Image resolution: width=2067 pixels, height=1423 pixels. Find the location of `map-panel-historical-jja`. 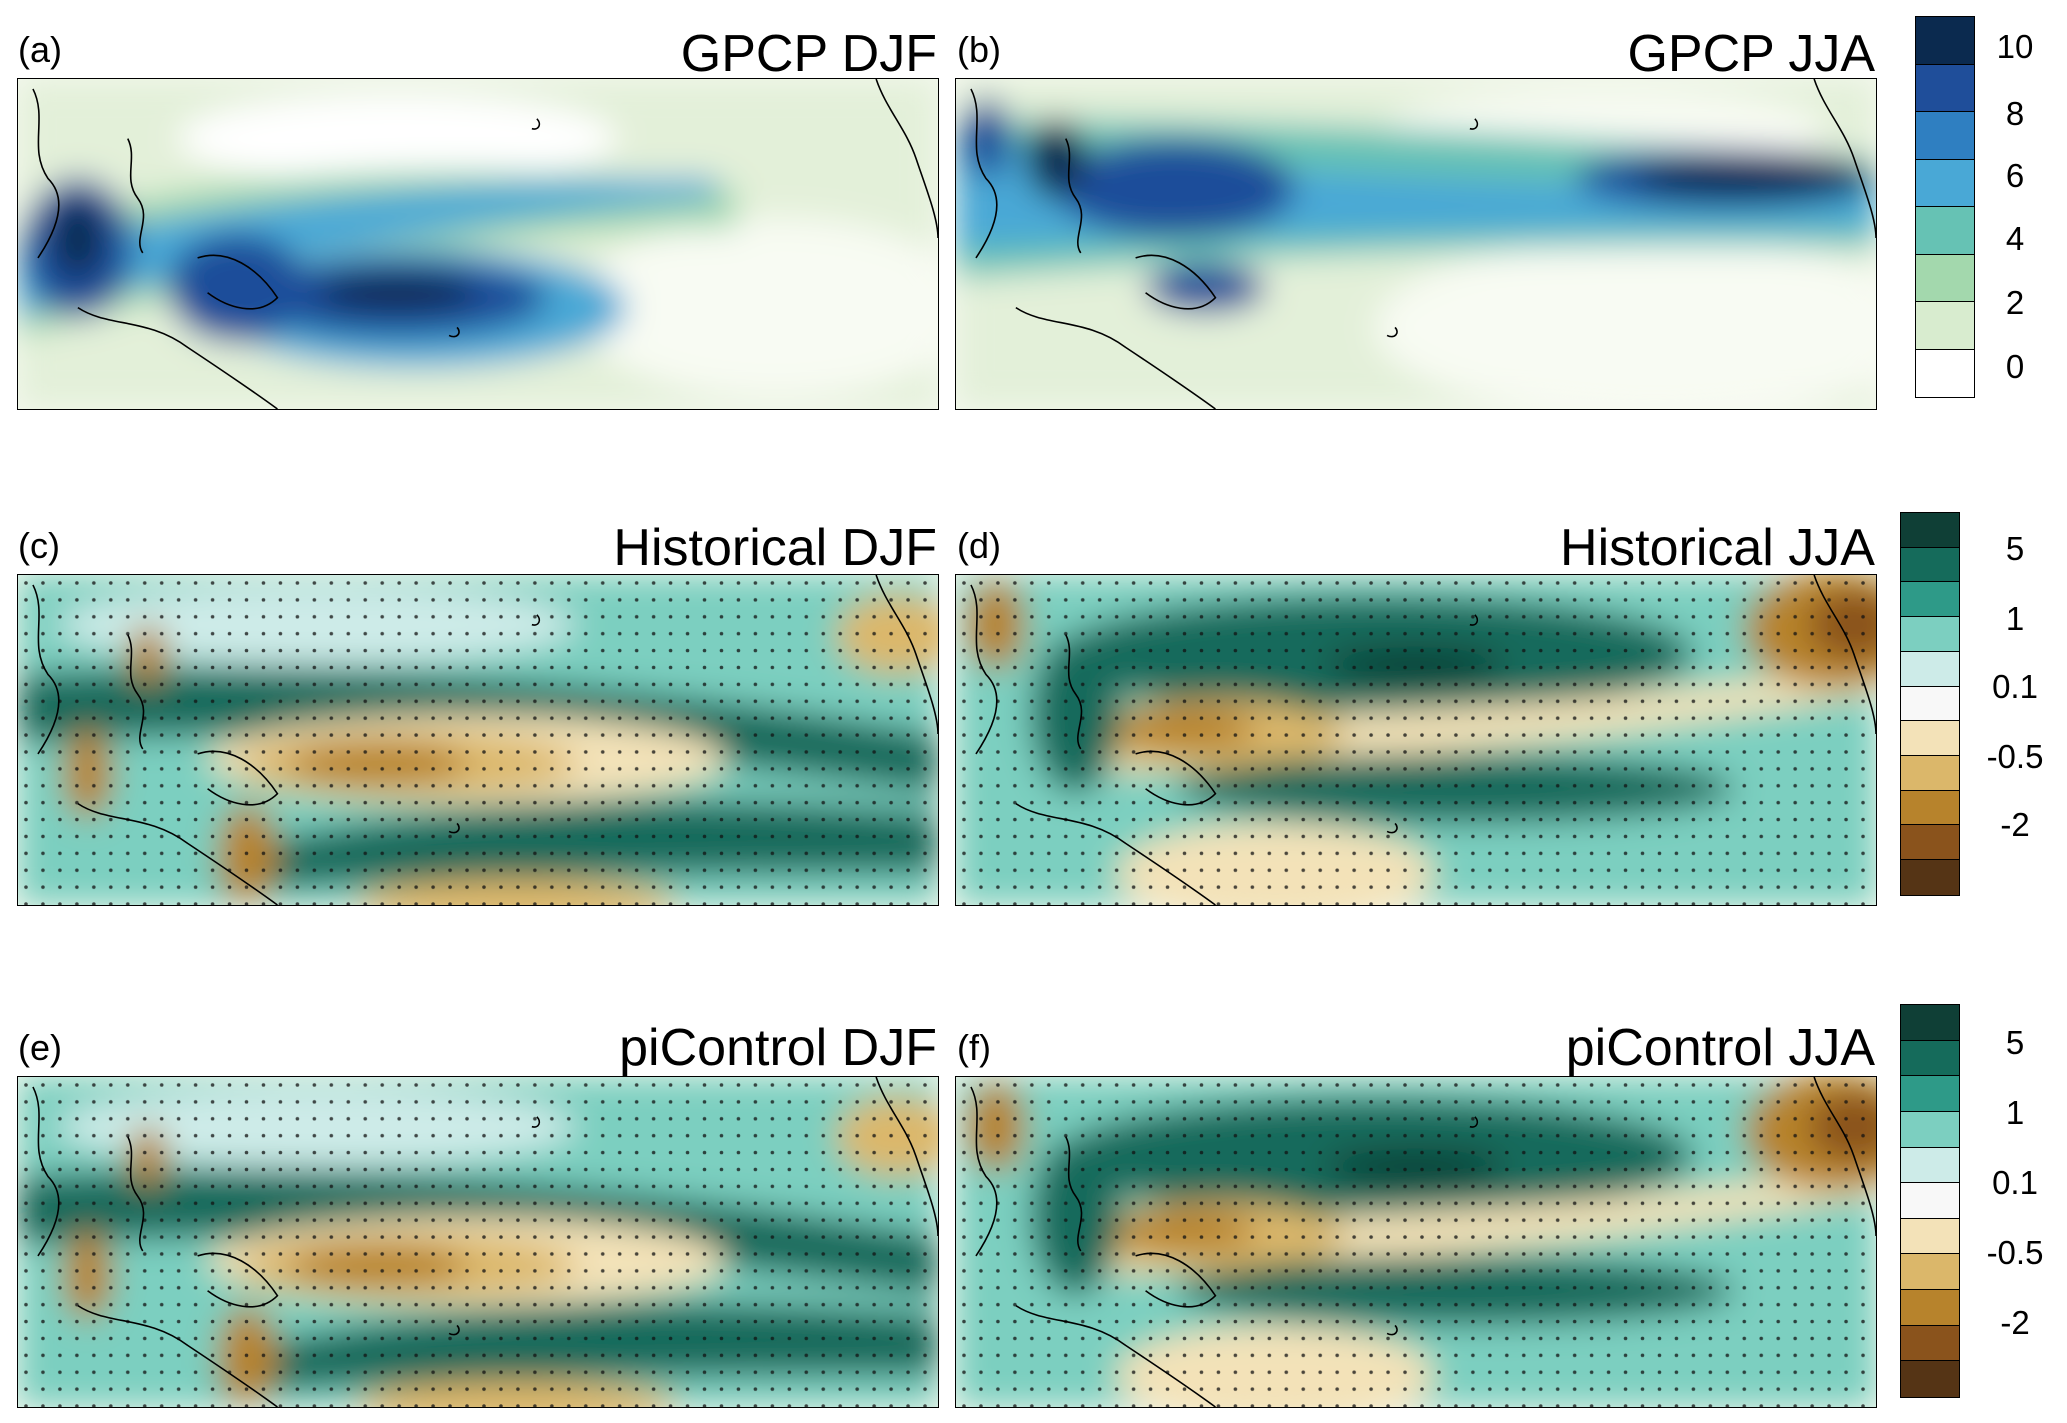

map-panel-historical-jja is located at coordinates (1416, 740).